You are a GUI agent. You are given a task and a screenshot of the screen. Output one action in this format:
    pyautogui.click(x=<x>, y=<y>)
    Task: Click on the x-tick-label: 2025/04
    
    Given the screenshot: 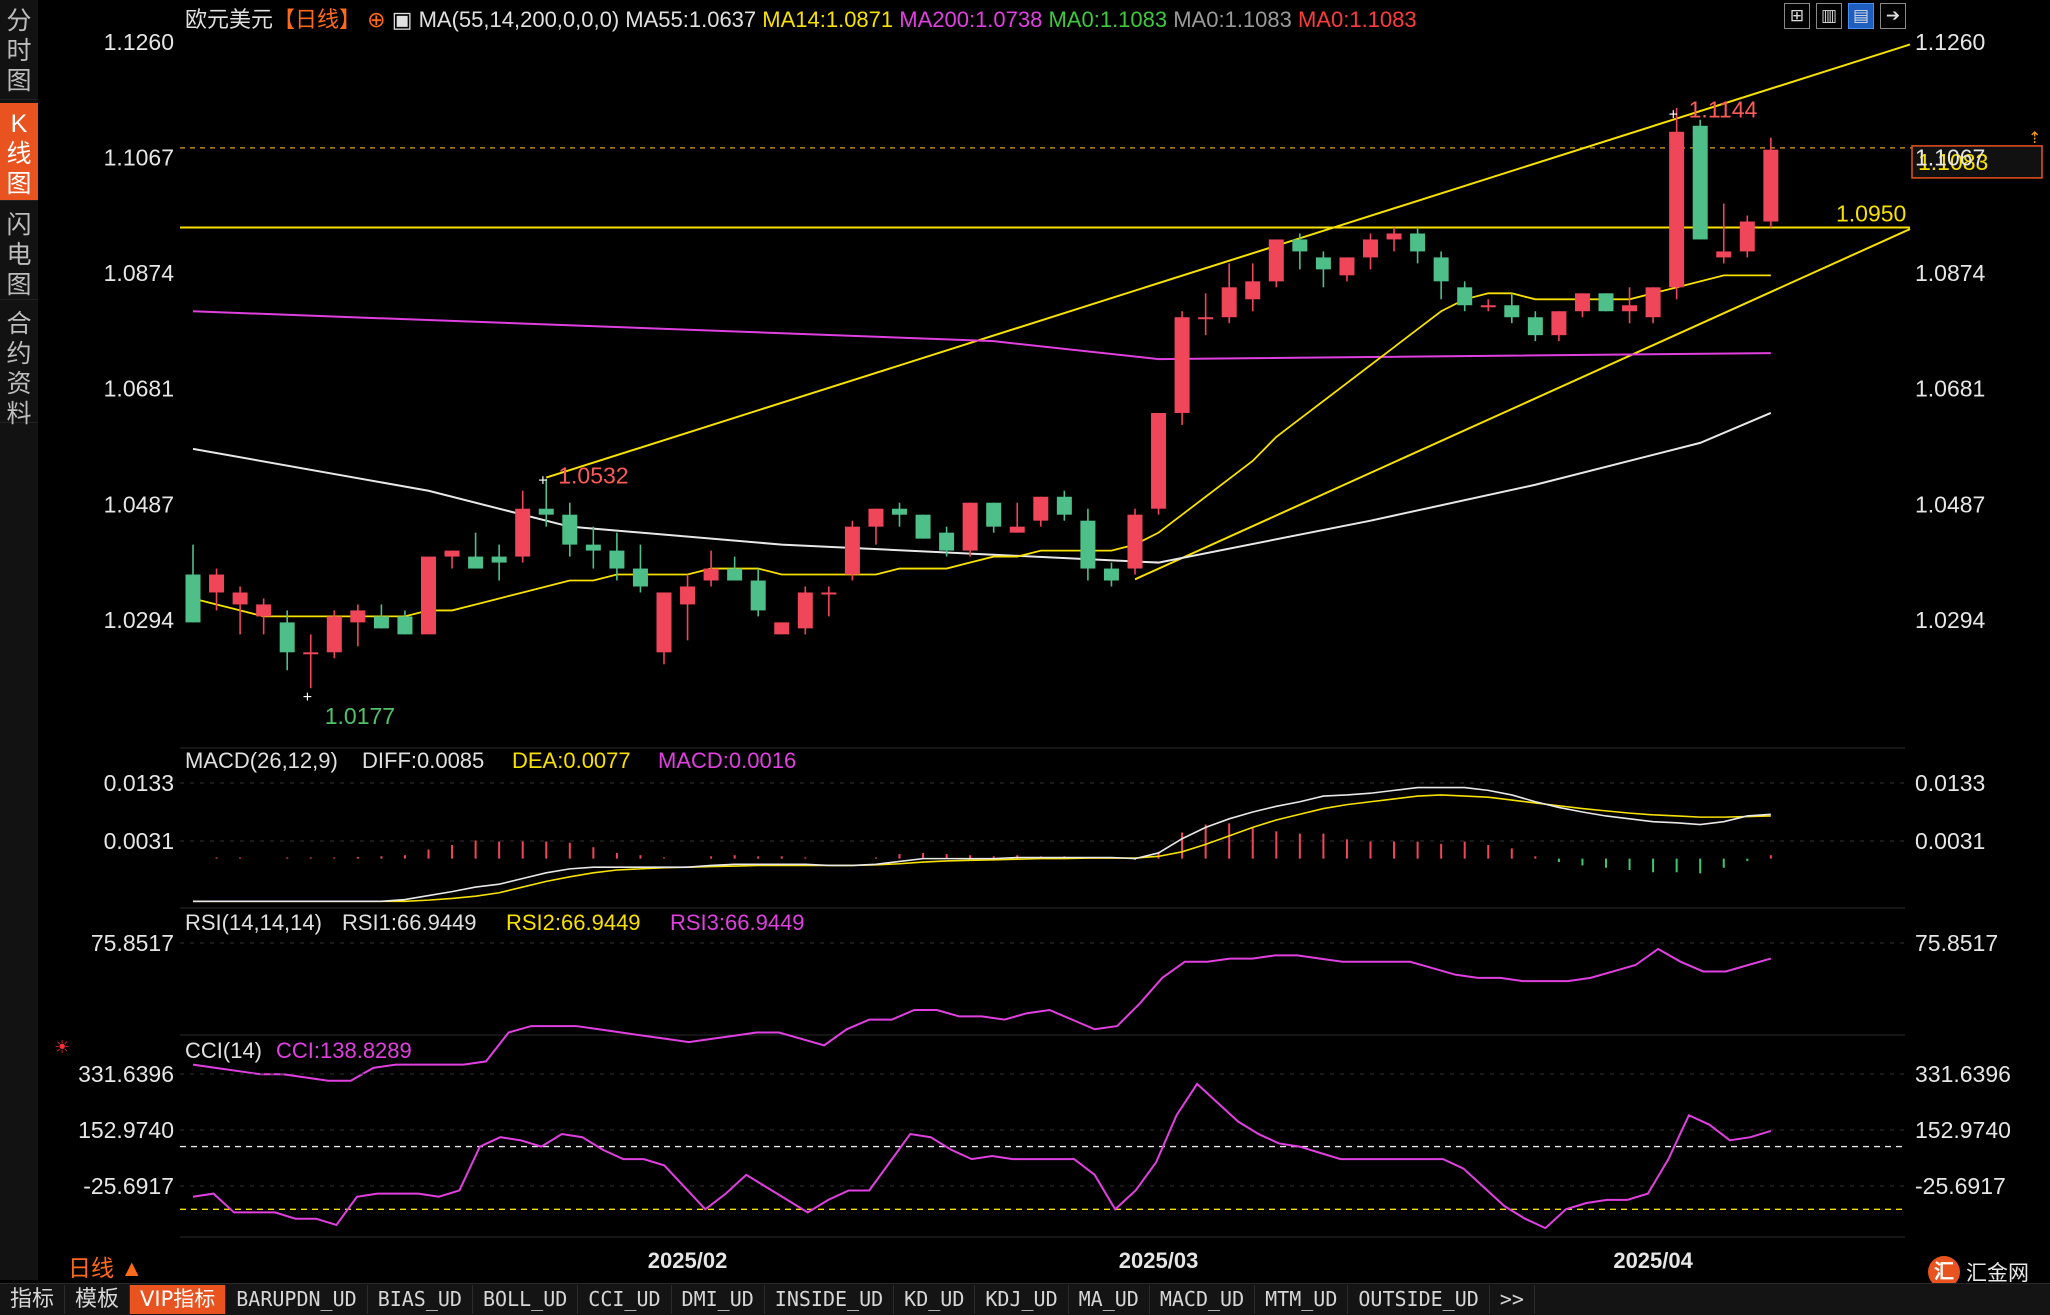 What is the action you would take?
    pyautogui.click(x=1653, y=1260)
    